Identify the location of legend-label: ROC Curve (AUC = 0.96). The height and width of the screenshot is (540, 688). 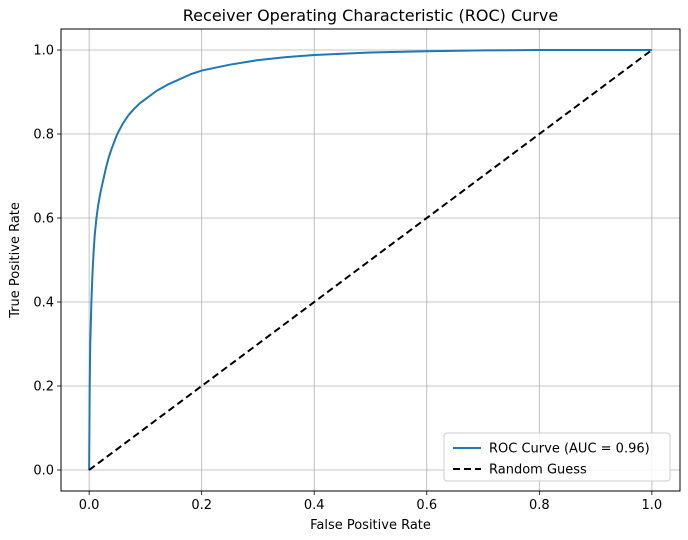
(569, 449).